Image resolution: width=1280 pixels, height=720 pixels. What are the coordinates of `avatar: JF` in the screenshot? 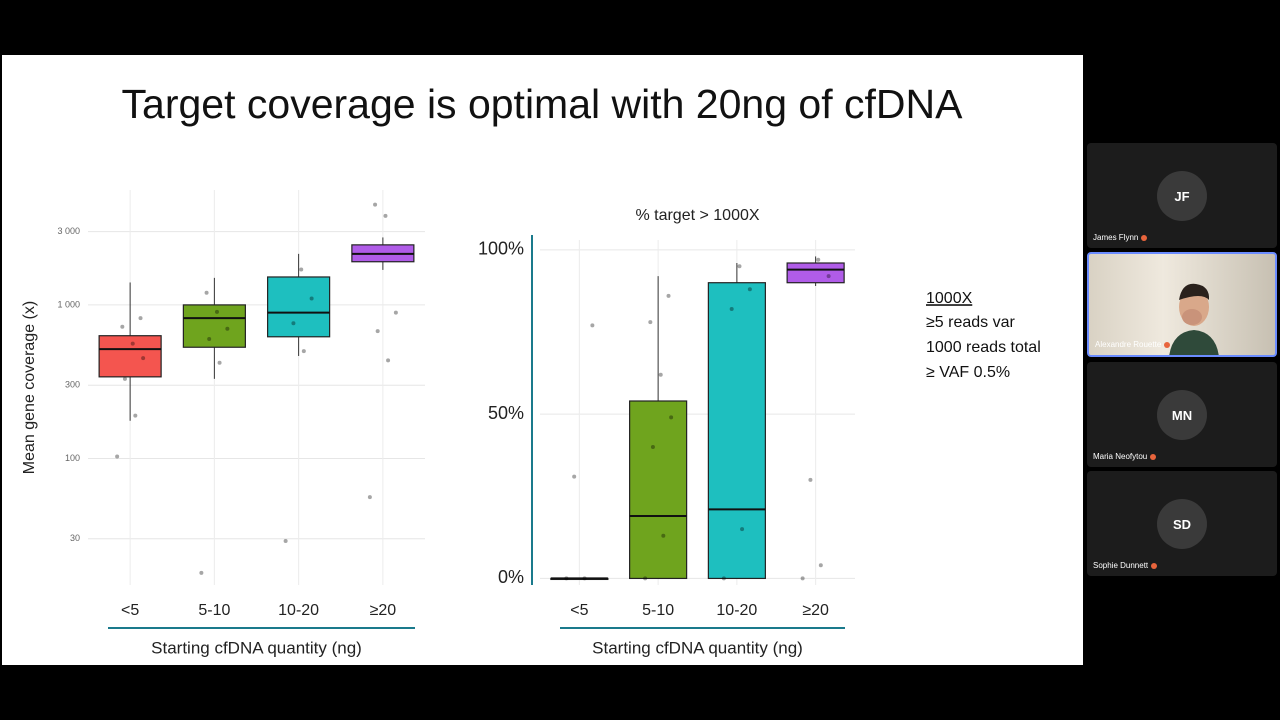 It's located at (1182, 196).